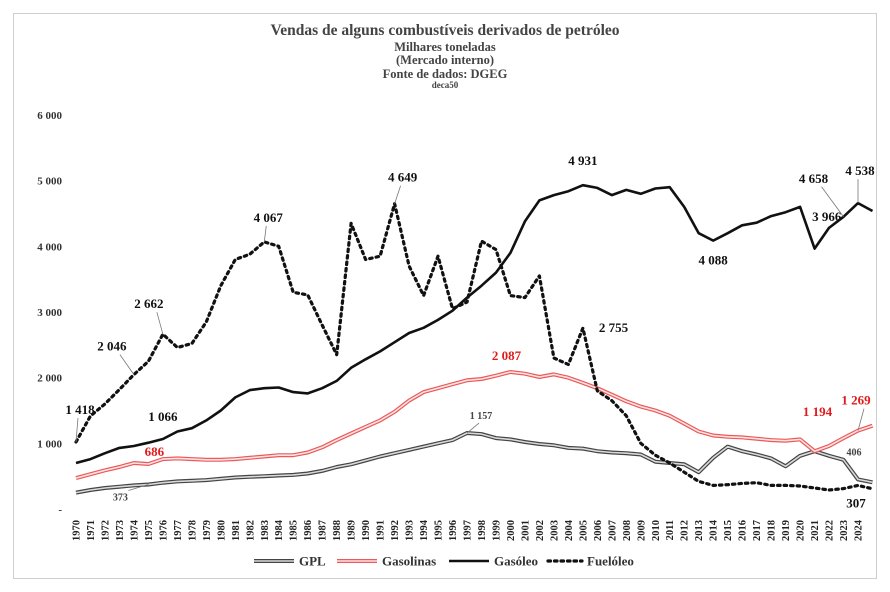 The image size is (890, 592). What do you see at coordinates (786, 530) in the screenshot?
I see `x-tick-label: 2019` at bounding box center [786, 530].